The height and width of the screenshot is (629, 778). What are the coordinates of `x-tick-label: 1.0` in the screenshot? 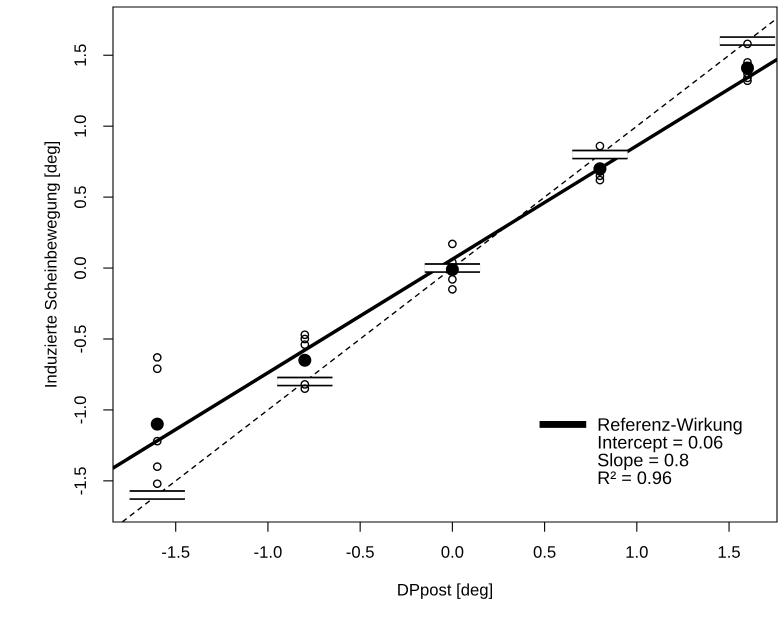 It's located at (637, 552).